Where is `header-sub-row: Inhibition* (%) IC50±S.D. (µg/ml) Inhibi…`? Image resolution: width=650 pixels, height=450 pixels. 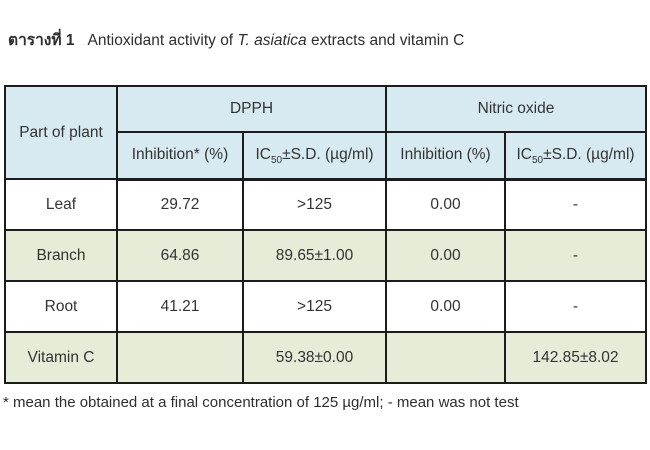
header-sub-row: Inhibition* (%) IC50±S.D. (µg/ml) Inhibi… is located at coordinates (326, 156).